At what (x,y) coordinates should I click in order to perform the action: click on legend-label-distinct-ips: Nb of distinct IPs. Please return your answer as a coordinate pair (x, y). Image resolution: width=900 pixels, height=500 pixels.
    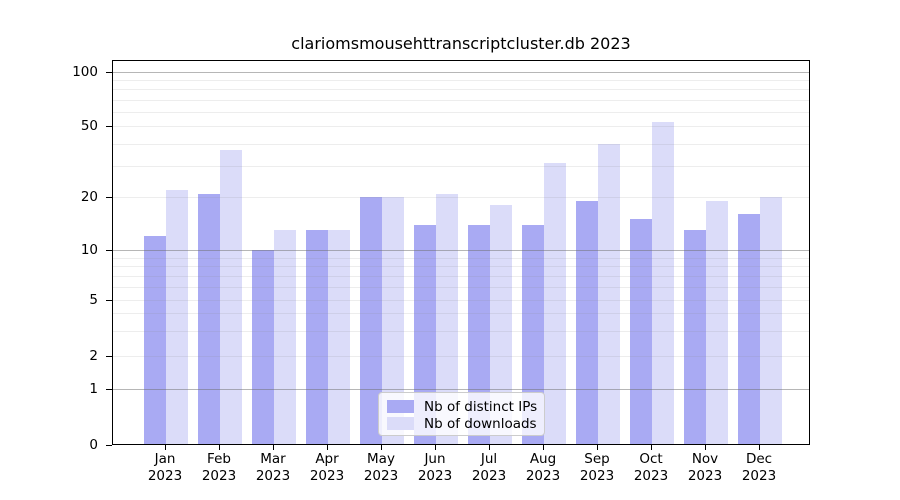
    Looking at the image, I should click on (481, 406).